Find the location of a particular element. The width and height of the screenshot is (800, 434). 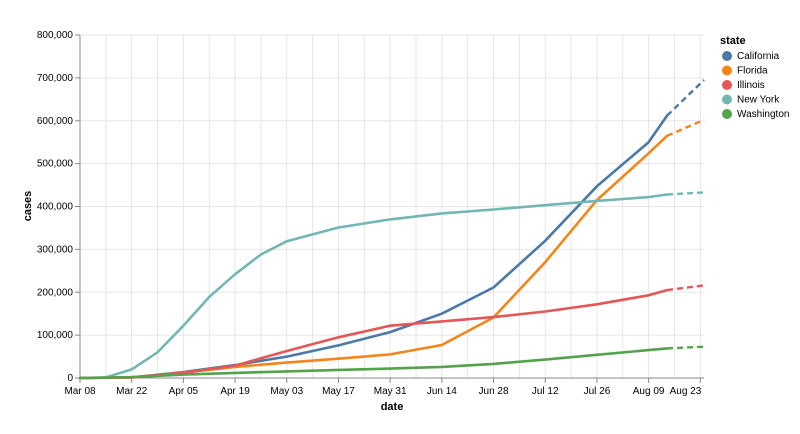

legend-swatch-washington is located at coordinates (727, 114).